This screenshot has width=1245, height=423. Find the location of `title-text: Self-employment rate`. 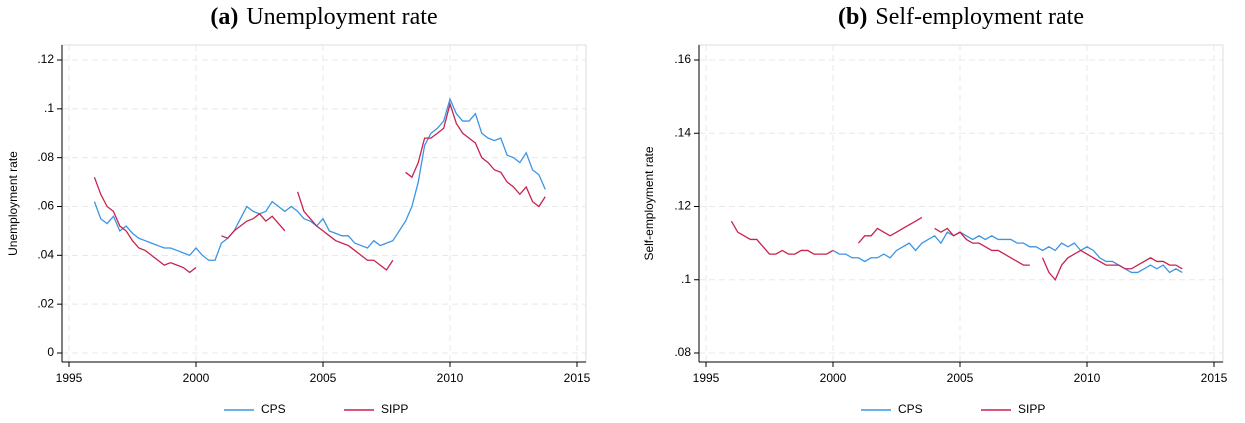

title-text: Self-employment rate is located at coordinates (979, 17).